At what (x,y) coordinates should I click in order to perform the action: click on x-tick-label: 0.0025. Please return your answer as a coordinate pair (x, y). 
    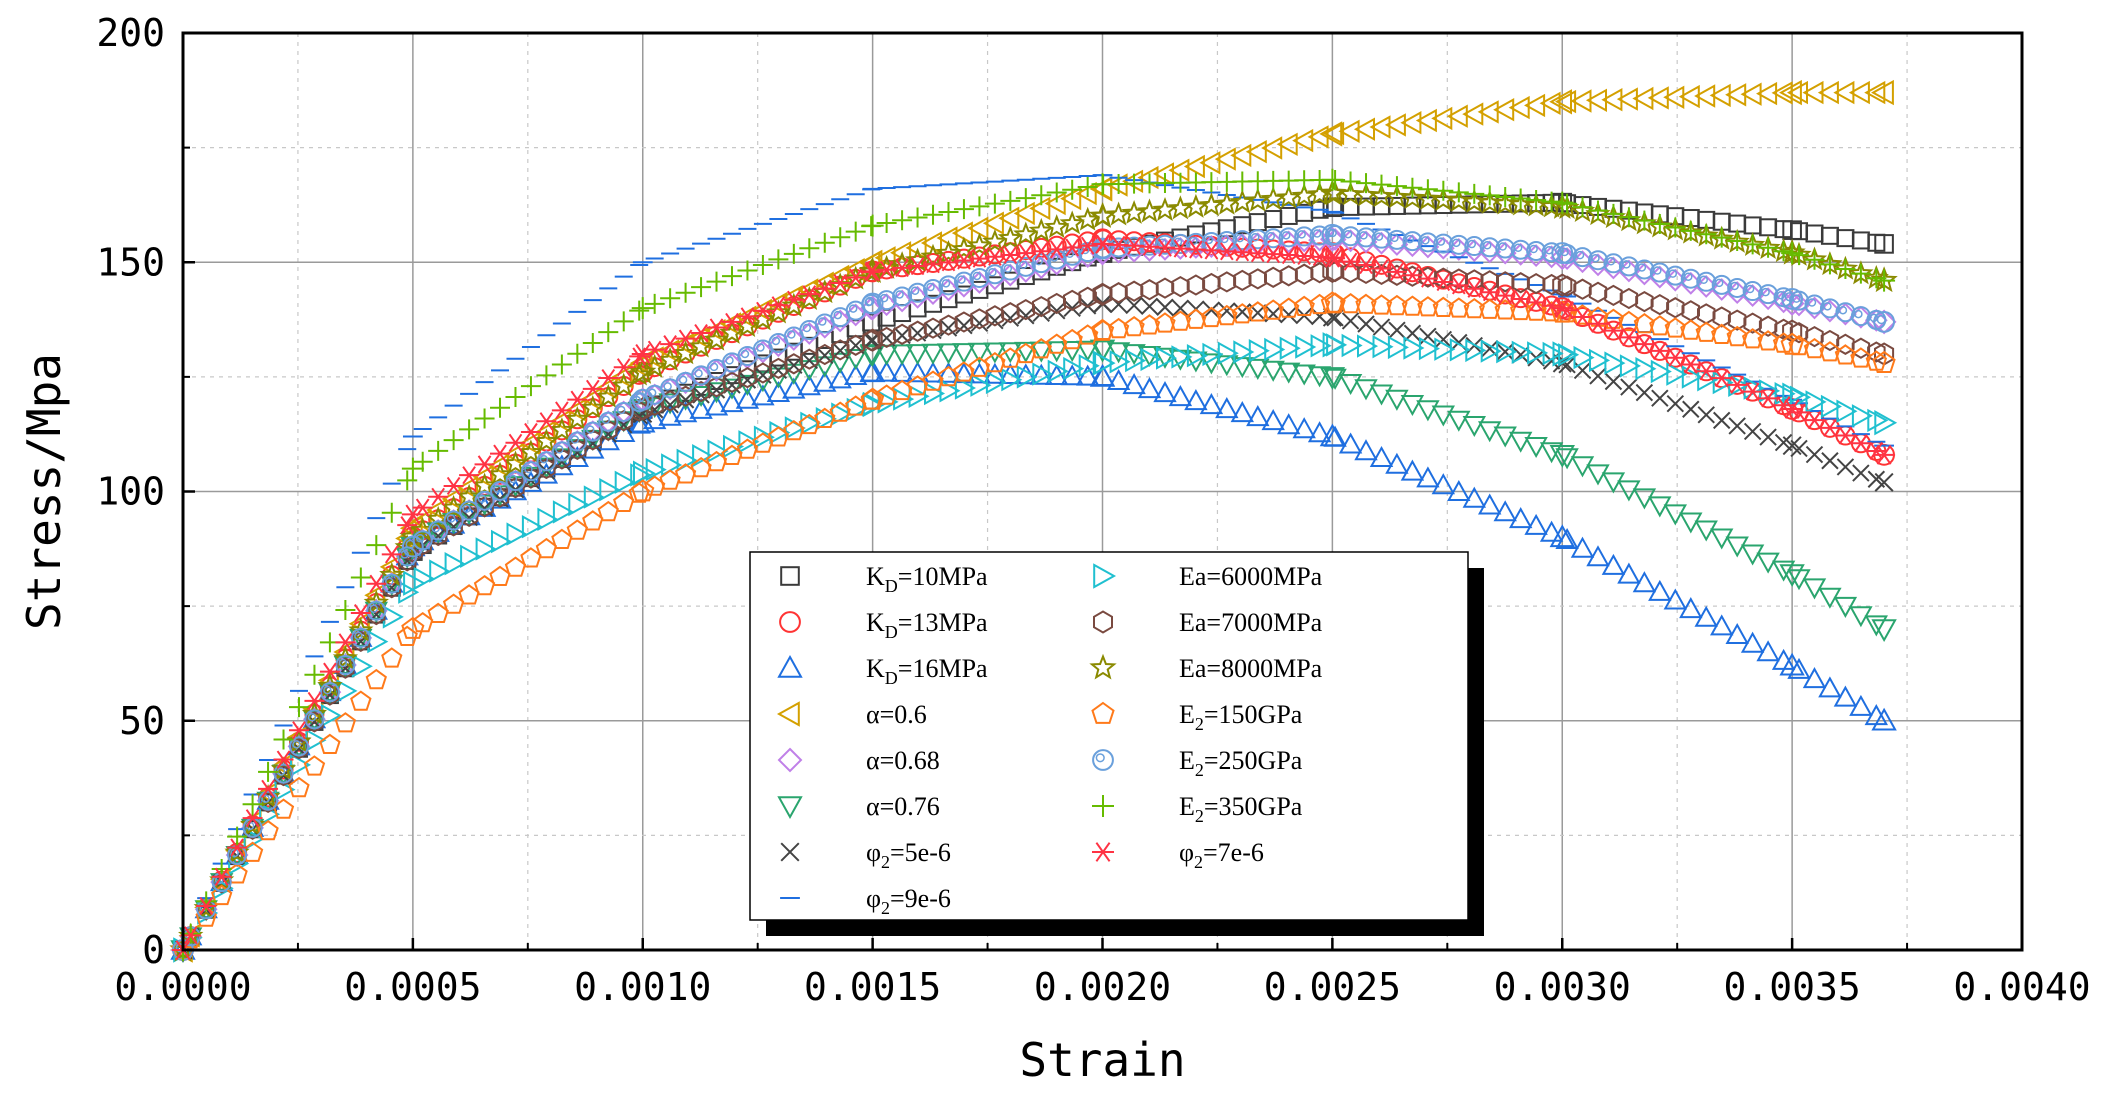
    Looking at the image, I should click on (1332, 987).